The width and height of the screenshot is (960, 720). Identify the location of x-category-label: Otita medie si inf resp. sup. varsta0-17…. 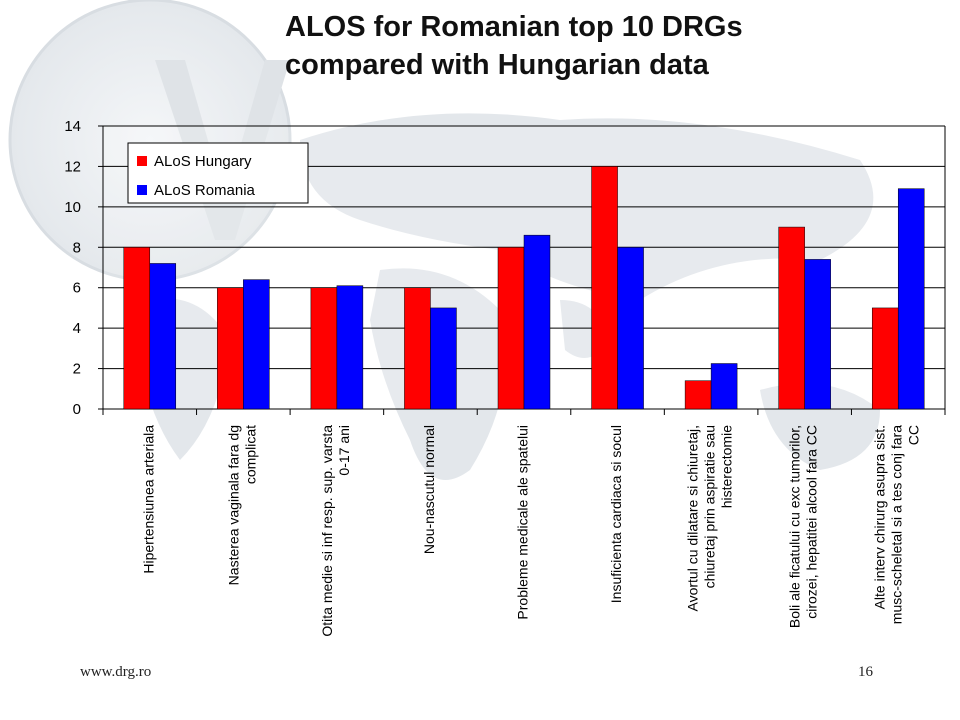
(335, 531).